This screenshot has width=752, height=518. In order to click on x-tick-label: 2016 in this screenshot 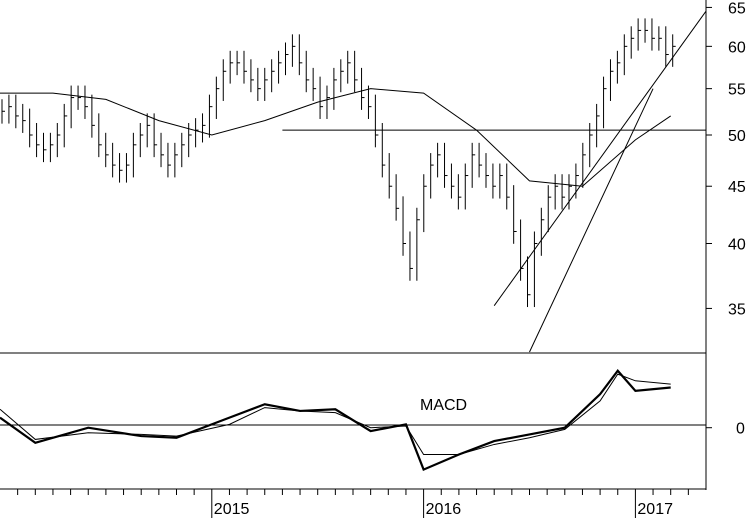, I will do `click(444, 509)`.